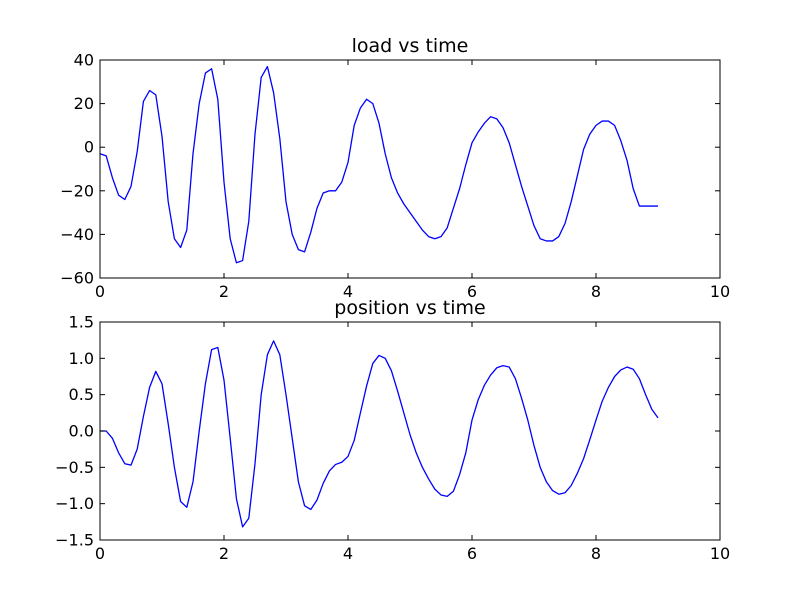 This screenshot has height=600, width=800. I want to click on chart-title: position vs time, so click(409, 308).